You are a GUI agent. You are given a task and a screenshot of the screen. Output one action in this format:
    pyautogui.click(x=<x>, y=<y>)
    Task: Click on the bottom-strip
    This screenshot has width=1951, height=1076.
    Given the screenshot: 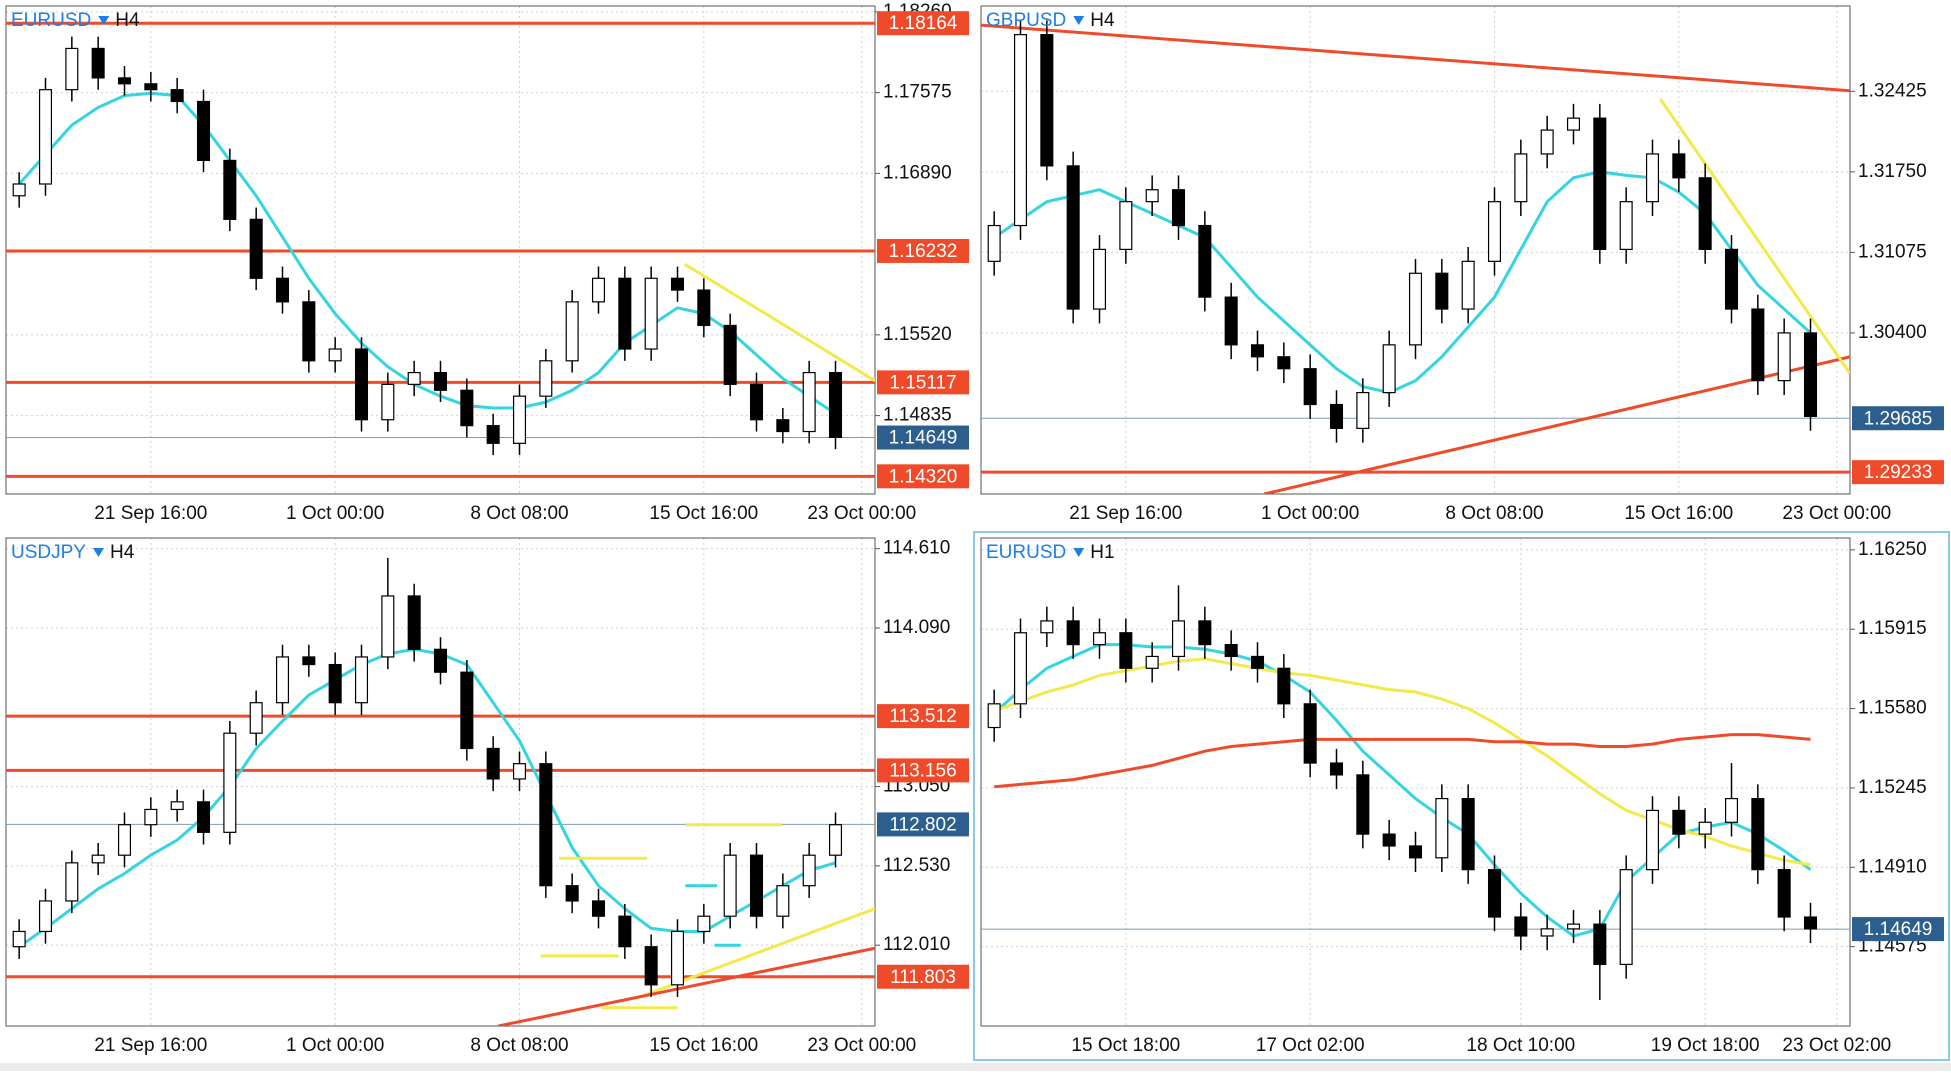 What is the action you would take?
    pyautogui.click(x=975, y=1067)
    